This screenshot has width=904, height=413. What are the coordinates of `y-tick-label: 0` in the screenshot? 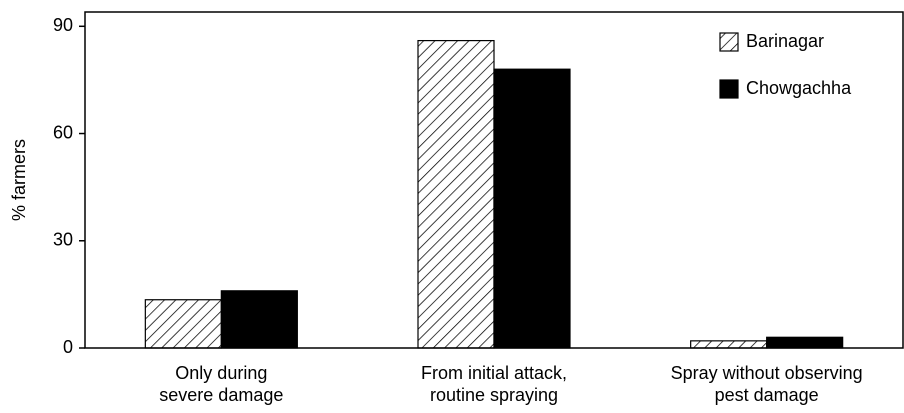 It's located at (68, 347).